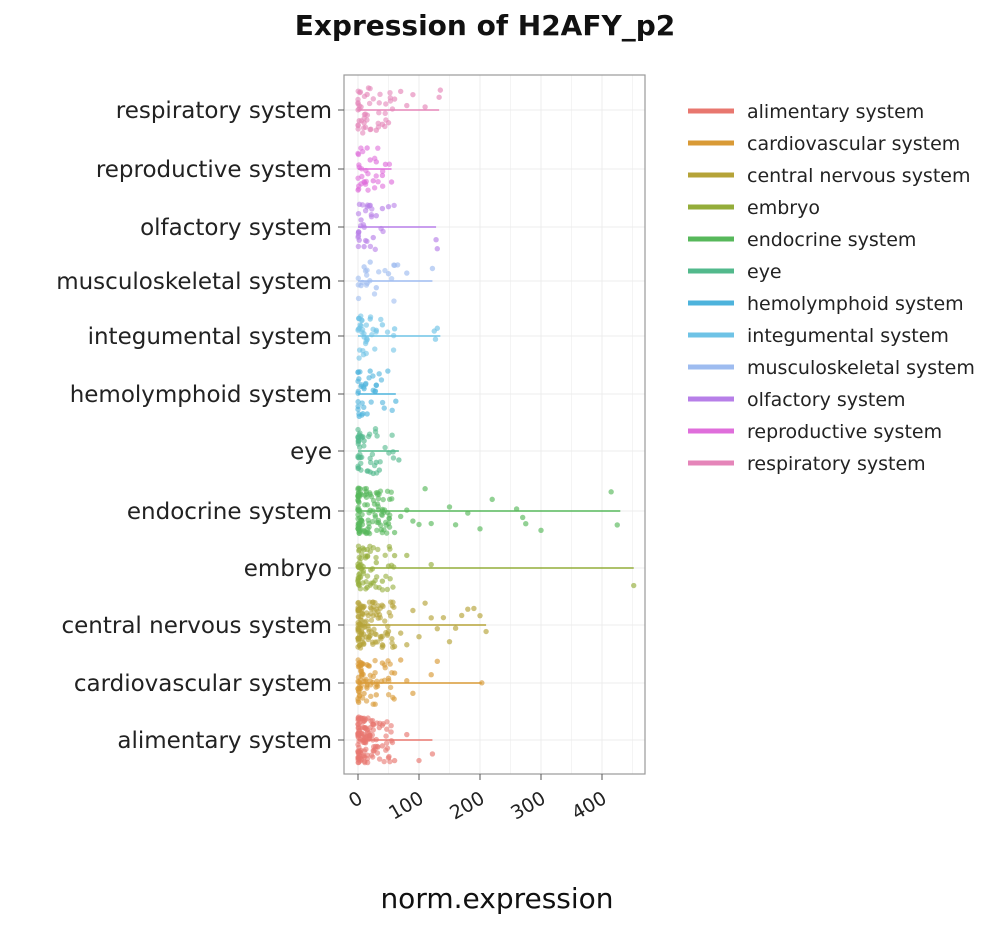  What do you see at coordinates (783, 208) in the screenshot?
I see `legend-label: embryo` at bounding box center [783, 208].